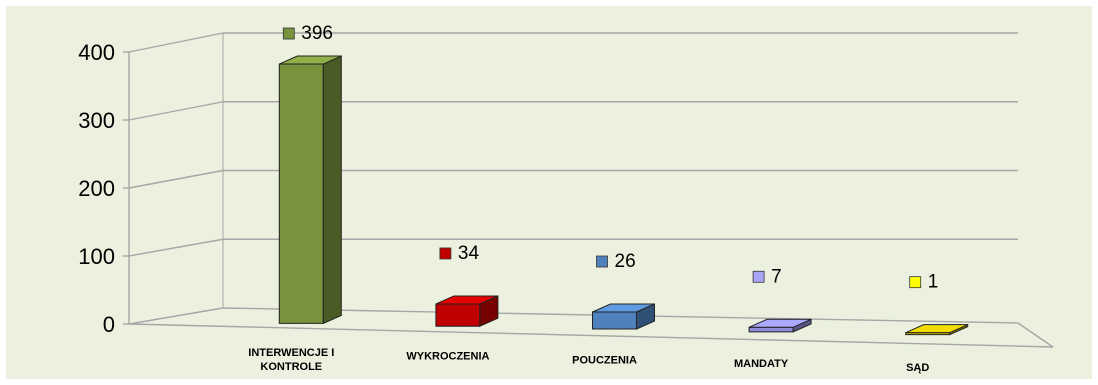  Describe the element at coordinates (761, 364) in the screenshot. I see `category-label-3-0: MANDATY` at that location.